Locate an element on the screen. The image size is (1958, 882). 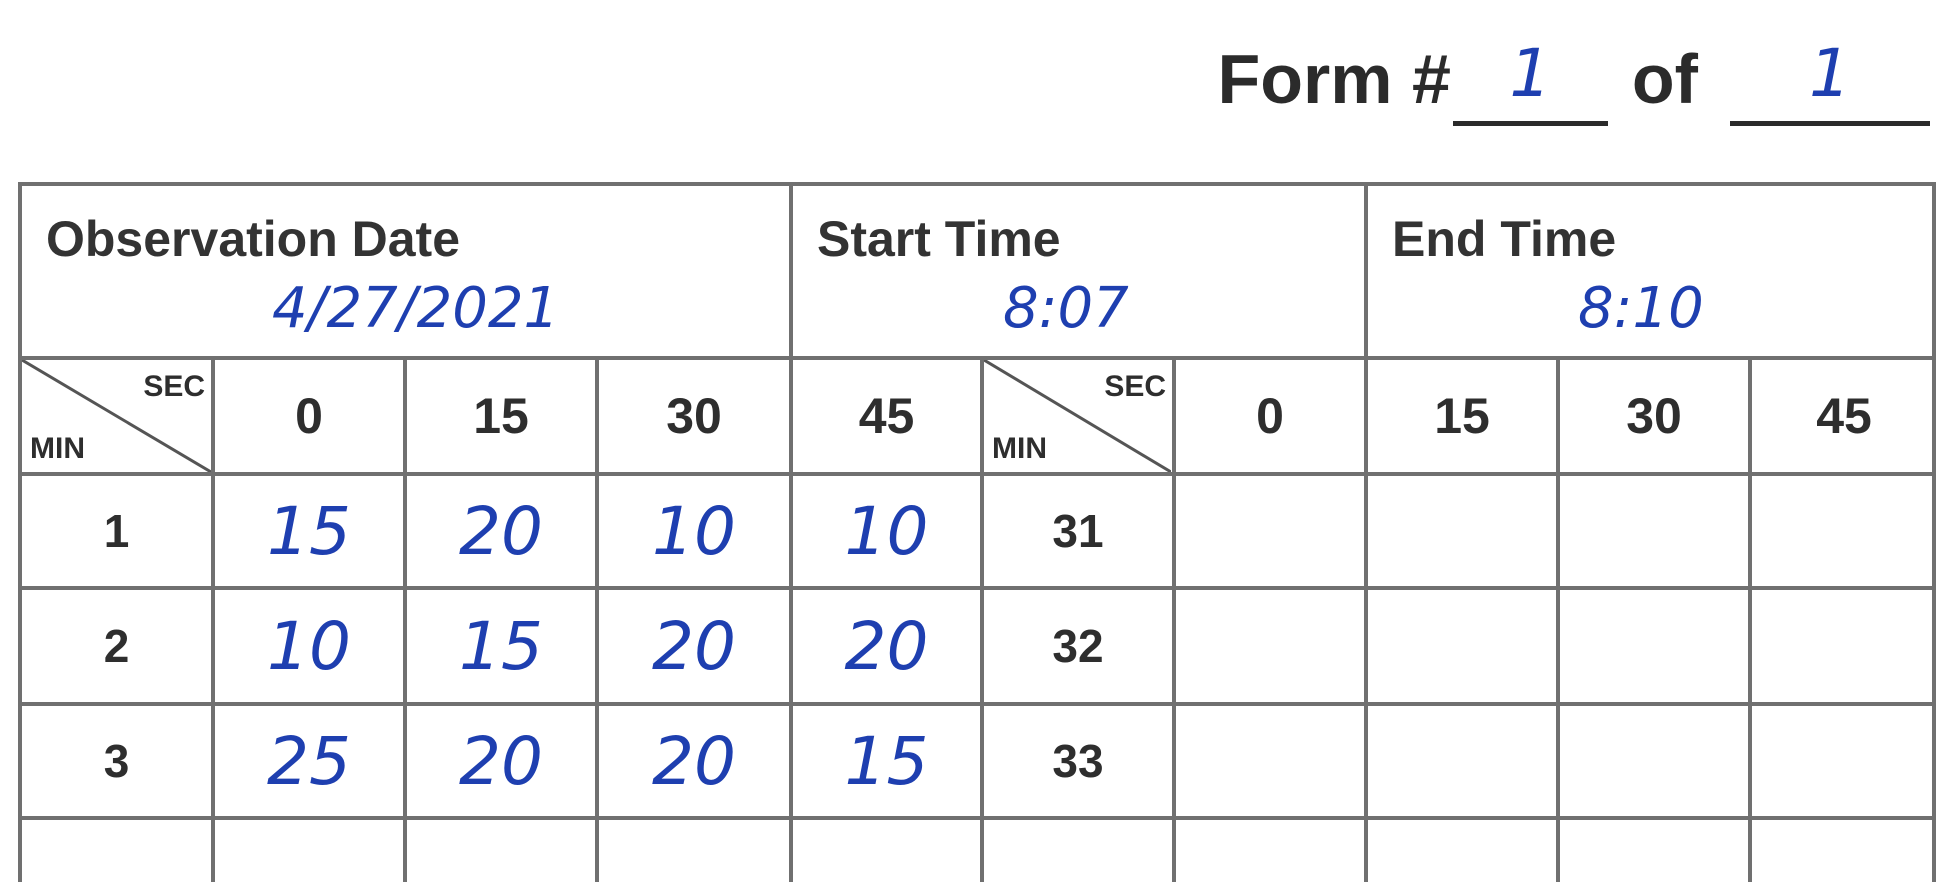
form-of-label: of is located at coordinates (1664, 79).